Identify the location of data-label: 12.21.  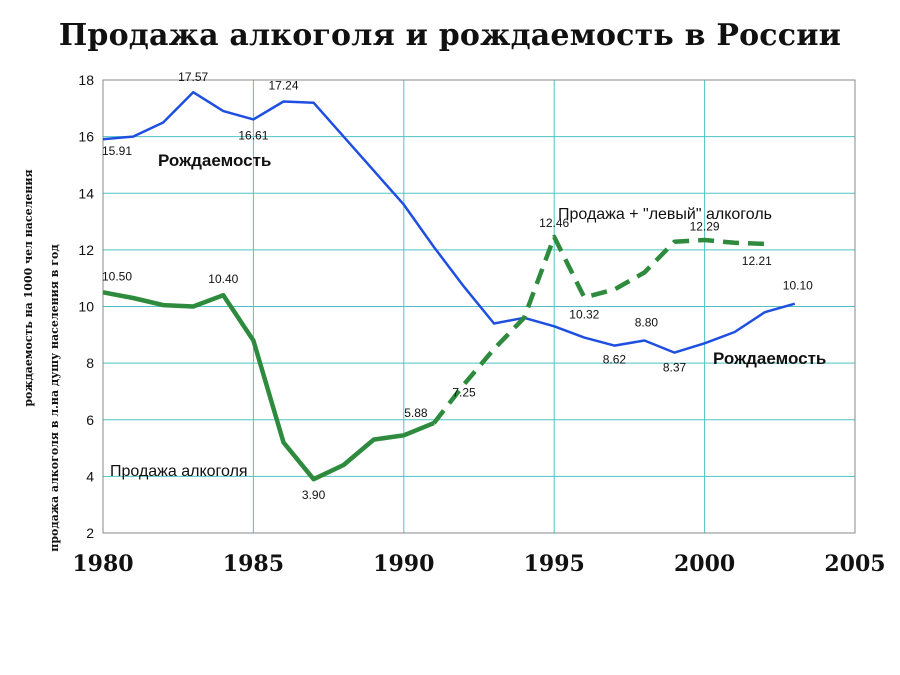
(757, 261).